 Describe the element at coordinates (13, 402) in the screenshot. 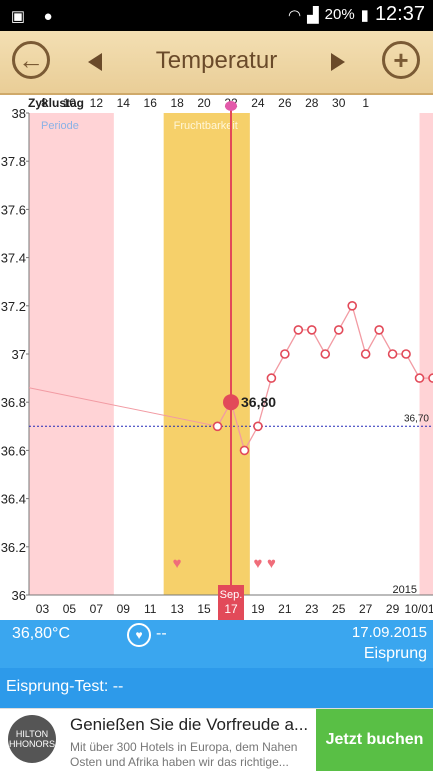

I see `y-tick-label: 36.8` at that location.